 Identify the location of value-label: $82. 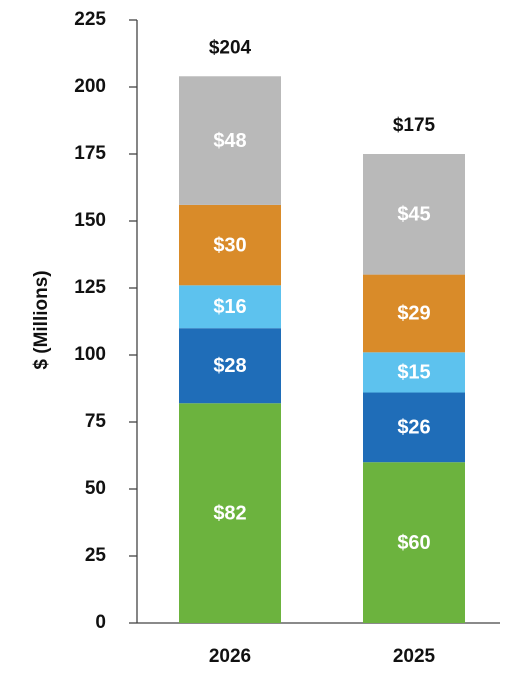
(229, 513).